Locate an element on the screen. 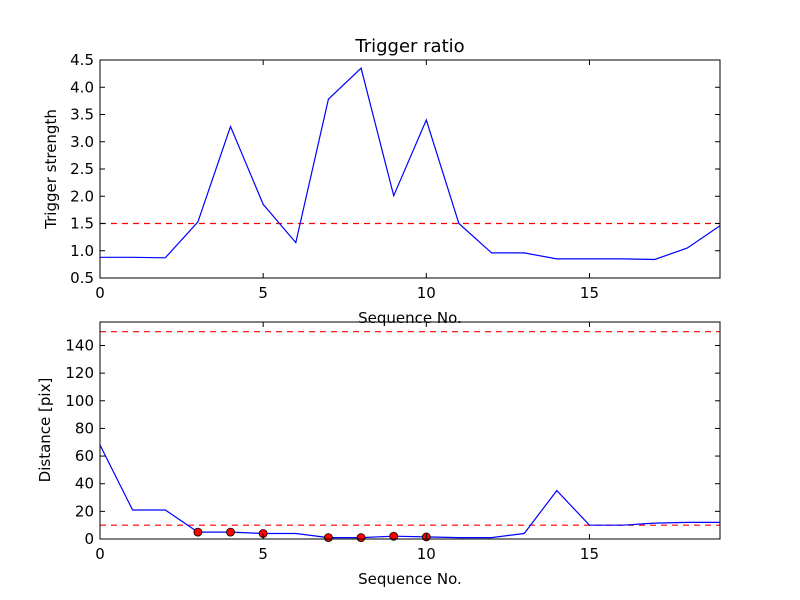 This screenshot has width=800, height=600. y-tick-label: 120 is located at coordinates (79, 373).